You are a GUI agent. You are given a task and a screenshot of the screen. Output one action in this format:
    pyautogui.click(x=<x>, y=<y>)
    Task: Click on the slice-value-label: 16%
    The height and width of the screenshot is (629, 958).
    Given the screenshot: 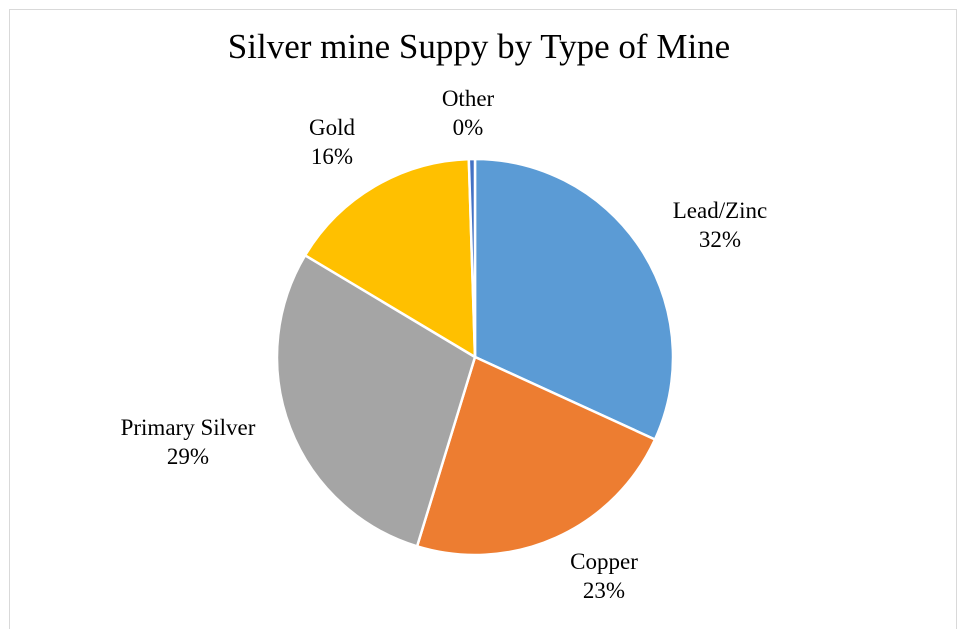 What is the action you would take?
    pyautogui.click(x=332, y=156)
    